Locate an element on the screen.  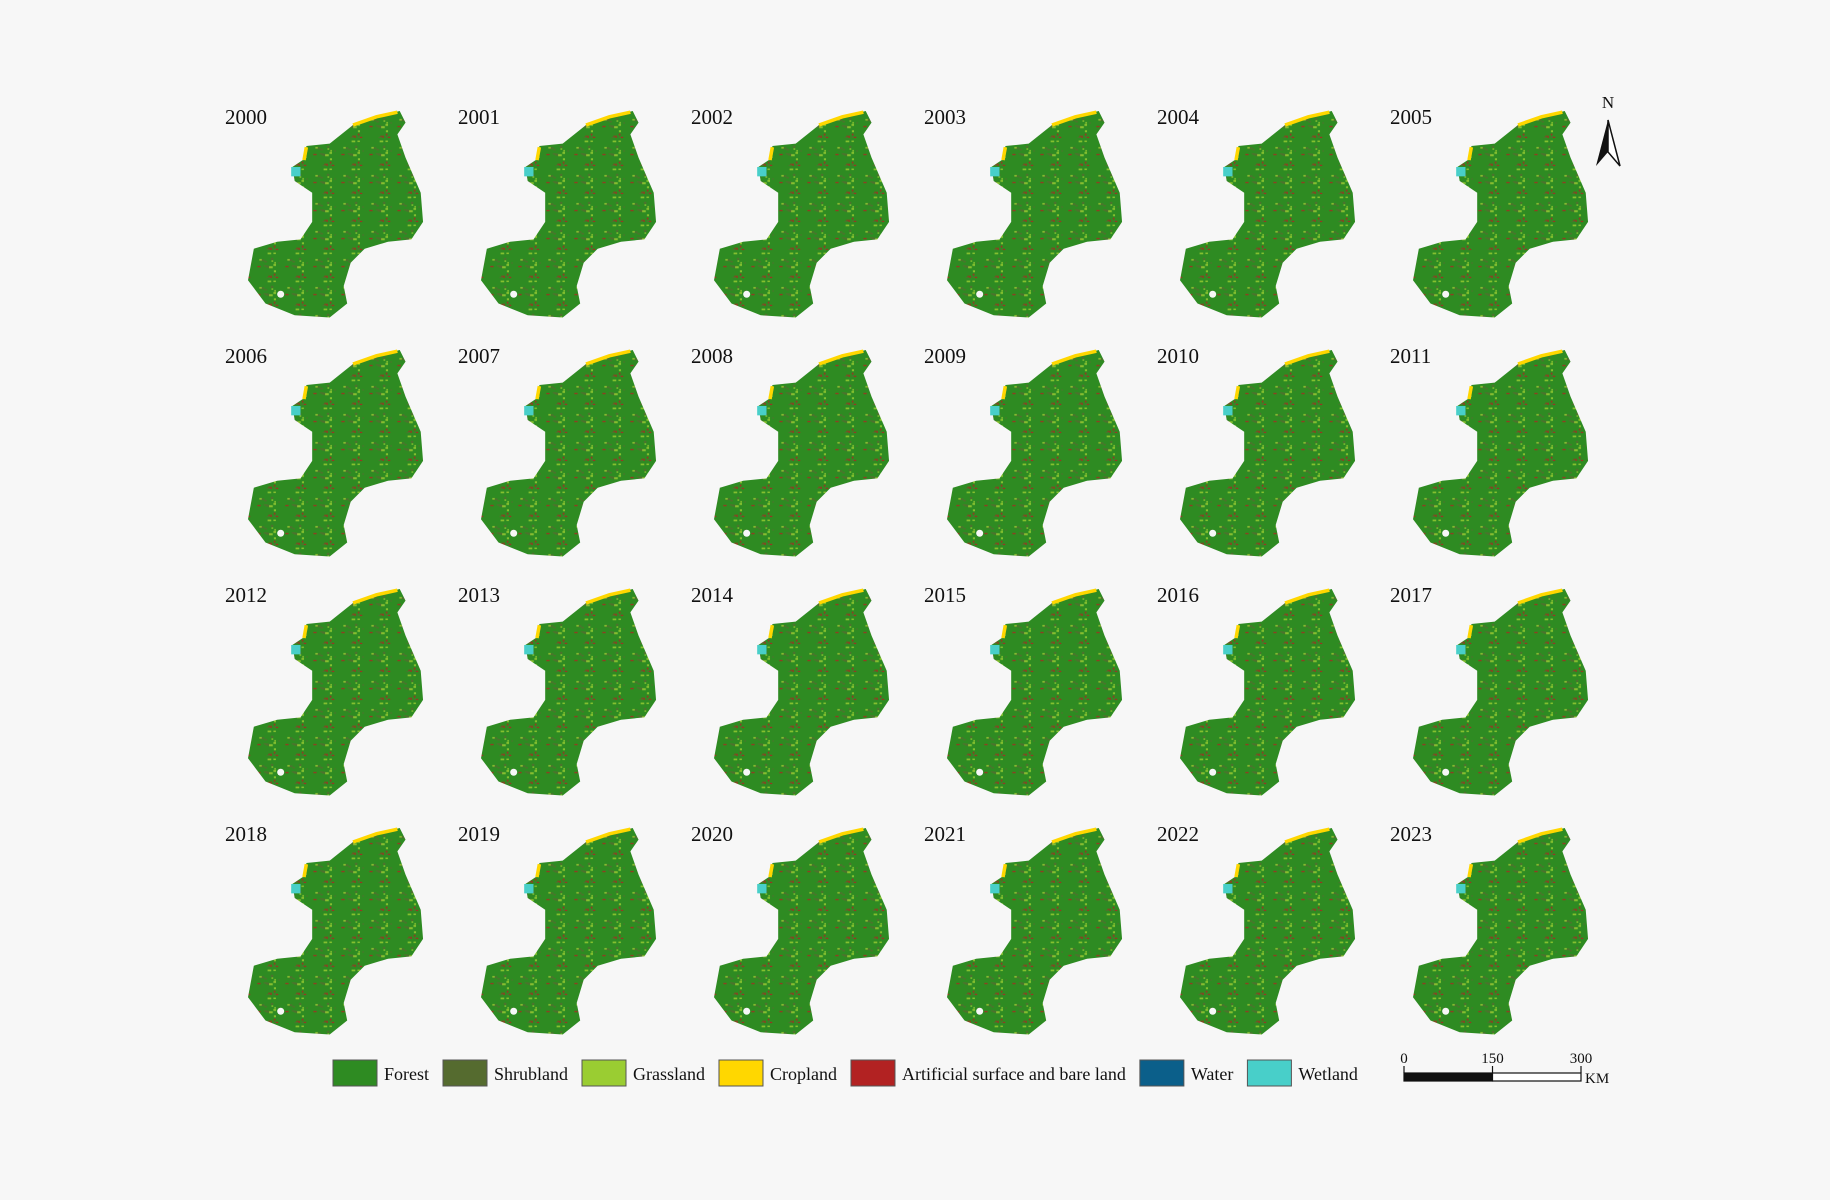
legend-label: Grassland is located at coordinates (669, 1074).